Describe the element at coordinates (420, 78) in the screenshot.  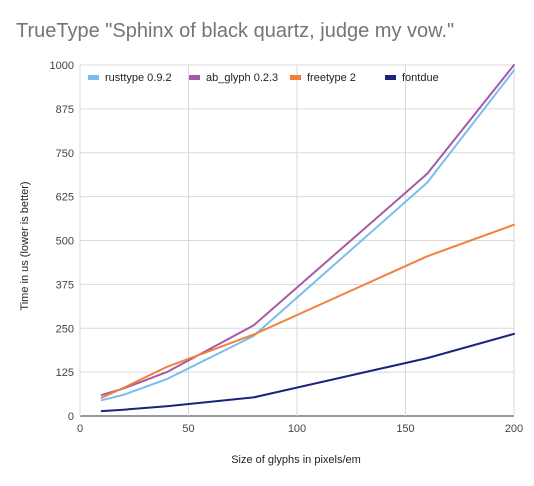
I see `legend-label: fontdue` at that location.